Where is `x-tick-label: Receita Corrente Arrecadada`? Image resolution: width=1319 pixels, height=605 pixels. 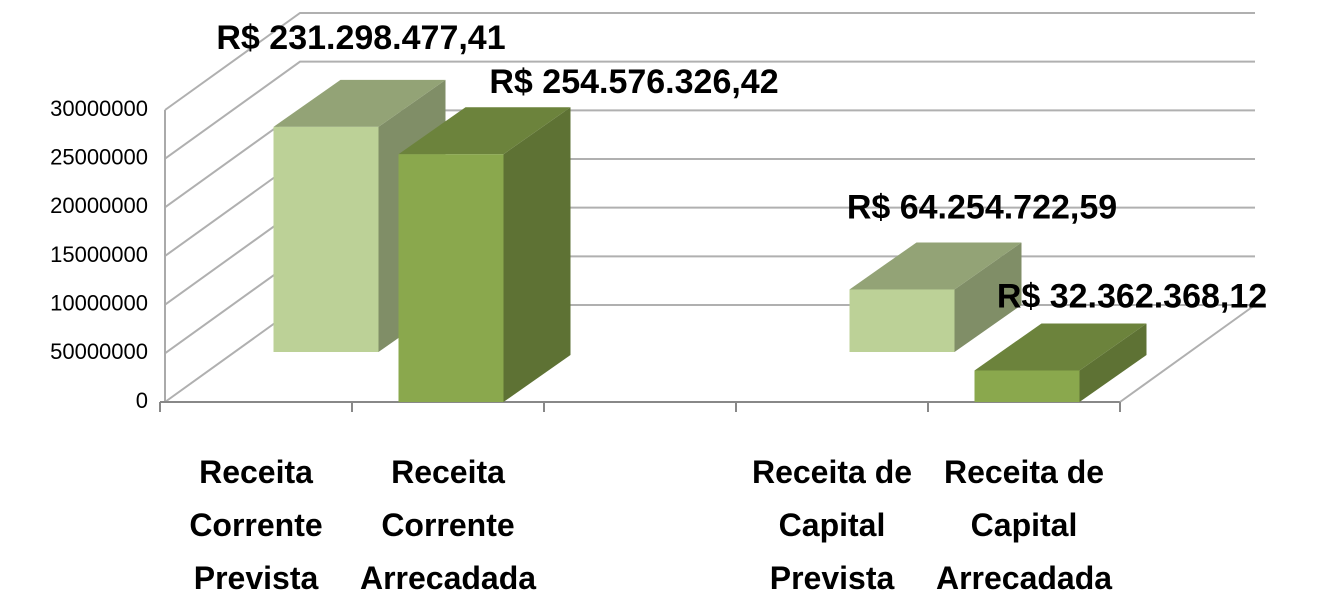 x-tick-label: Receita Corrente Arrecadada is located at coordinates (448, 525).